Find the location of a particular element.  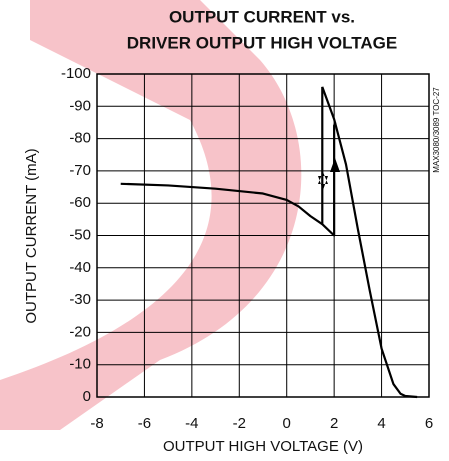

x-tick-label: 6 is located at coordinates (429, 423).